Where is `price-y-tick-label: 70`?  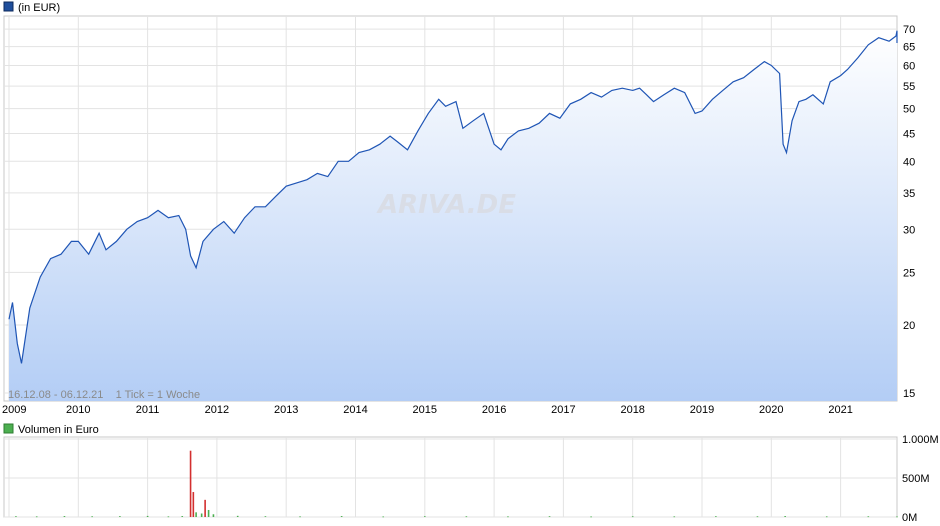 price-y-tick-label: 70 is located at coordinates (909, 30).